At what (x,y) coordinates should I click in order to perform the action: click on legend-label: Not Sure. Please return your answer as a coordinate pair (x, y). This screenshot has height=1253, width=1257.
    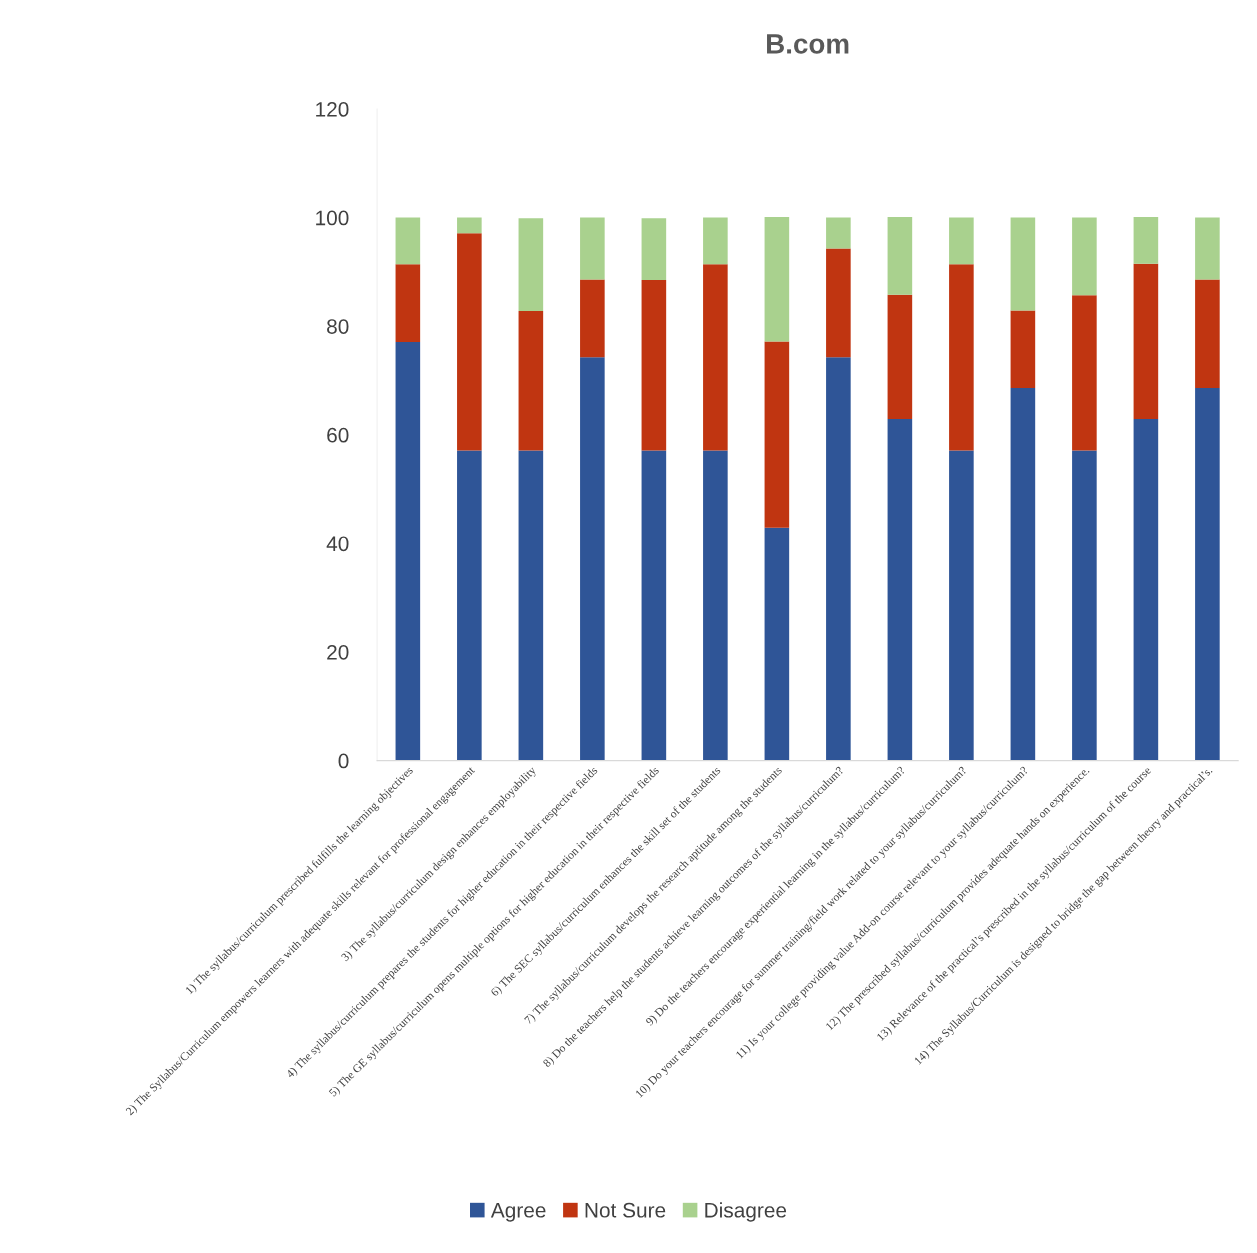
    Looking at the image, I should click on (625, 1210).